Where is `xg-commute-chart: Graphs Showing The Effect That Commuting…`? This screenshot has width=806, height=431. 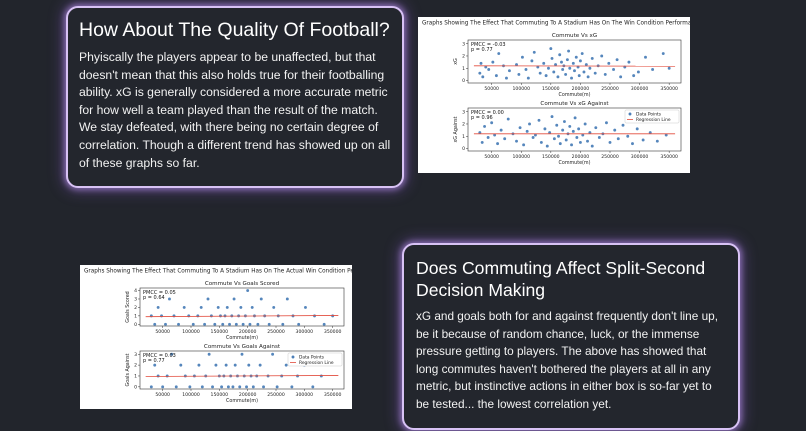
xg-commute-chart: Graphs Showing The Effect That Commuting… is located at coordinates (556, 94).